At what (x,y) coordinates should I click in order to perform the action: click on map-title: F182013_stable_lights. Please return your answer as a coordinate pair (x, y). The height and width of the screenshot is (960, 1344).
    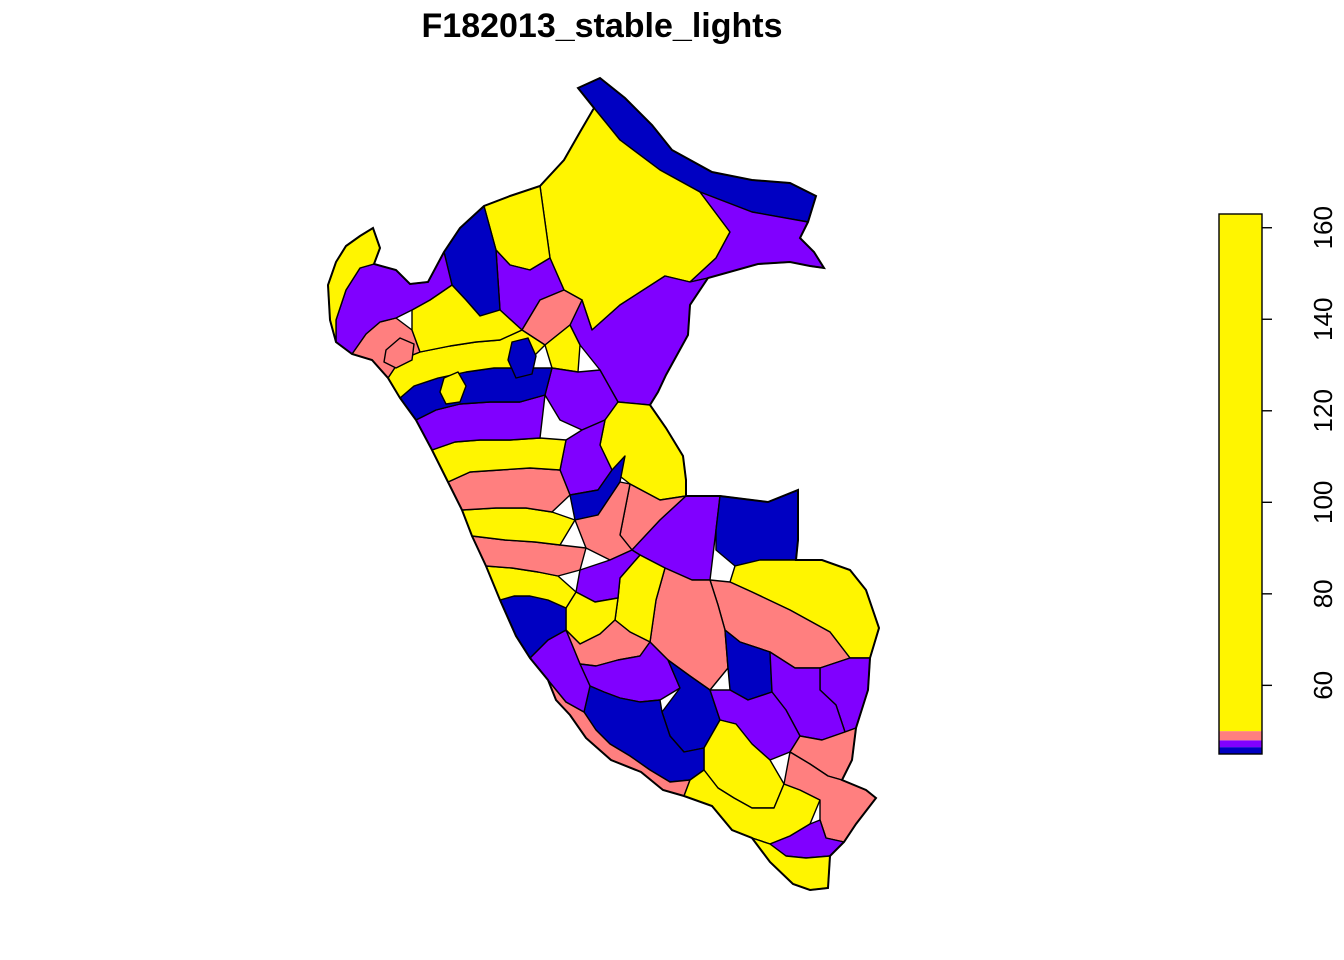
    Looking at the image, I should click on (602, 26).